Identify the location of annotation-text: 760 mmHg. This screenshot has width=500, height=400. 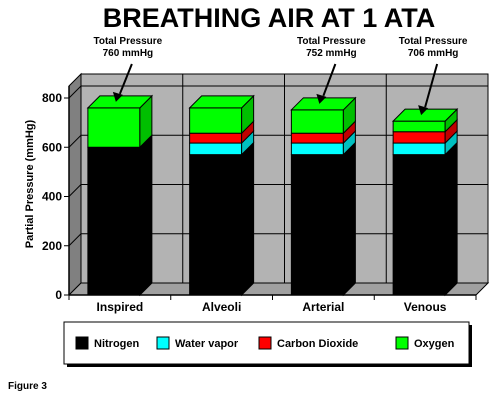
(128, 53).